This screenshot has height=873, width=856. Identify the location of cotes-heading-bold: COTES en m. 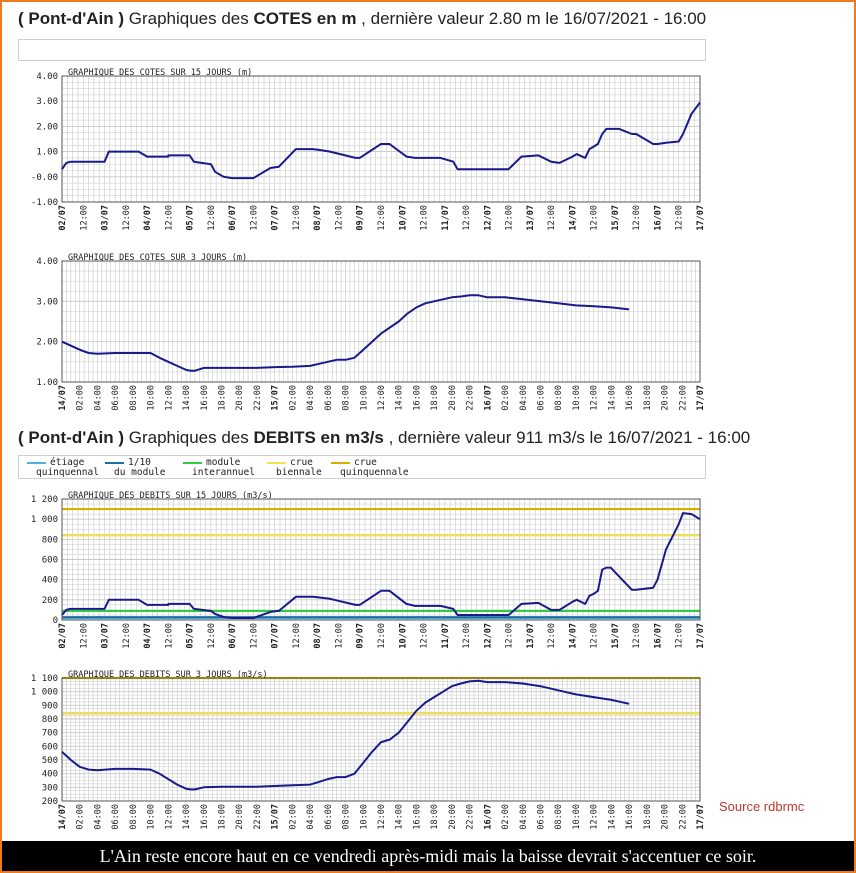
(305, 18).